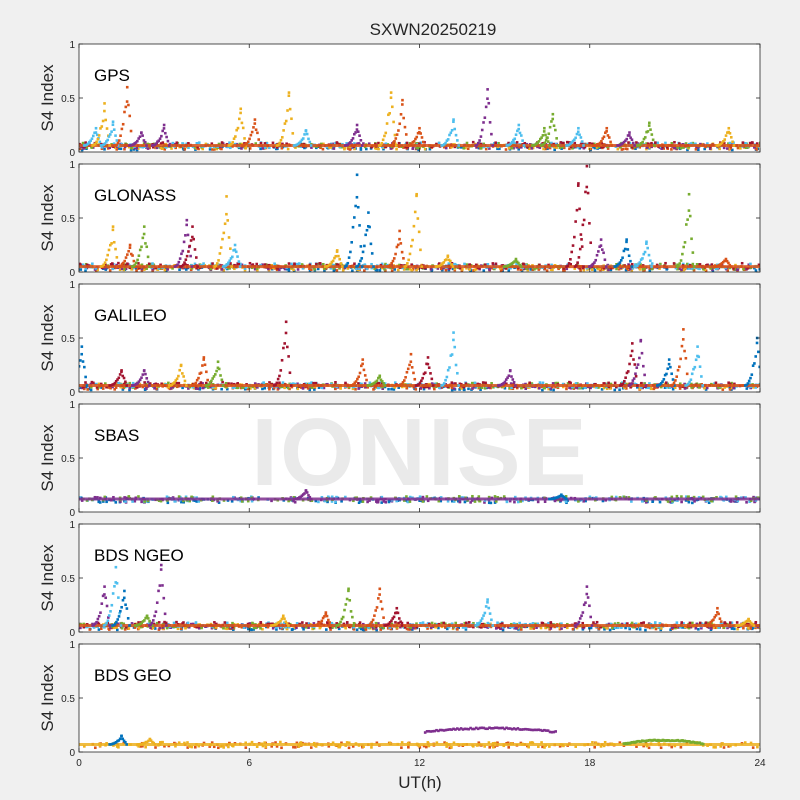  I want to click on data-layer, so click(419, 597).